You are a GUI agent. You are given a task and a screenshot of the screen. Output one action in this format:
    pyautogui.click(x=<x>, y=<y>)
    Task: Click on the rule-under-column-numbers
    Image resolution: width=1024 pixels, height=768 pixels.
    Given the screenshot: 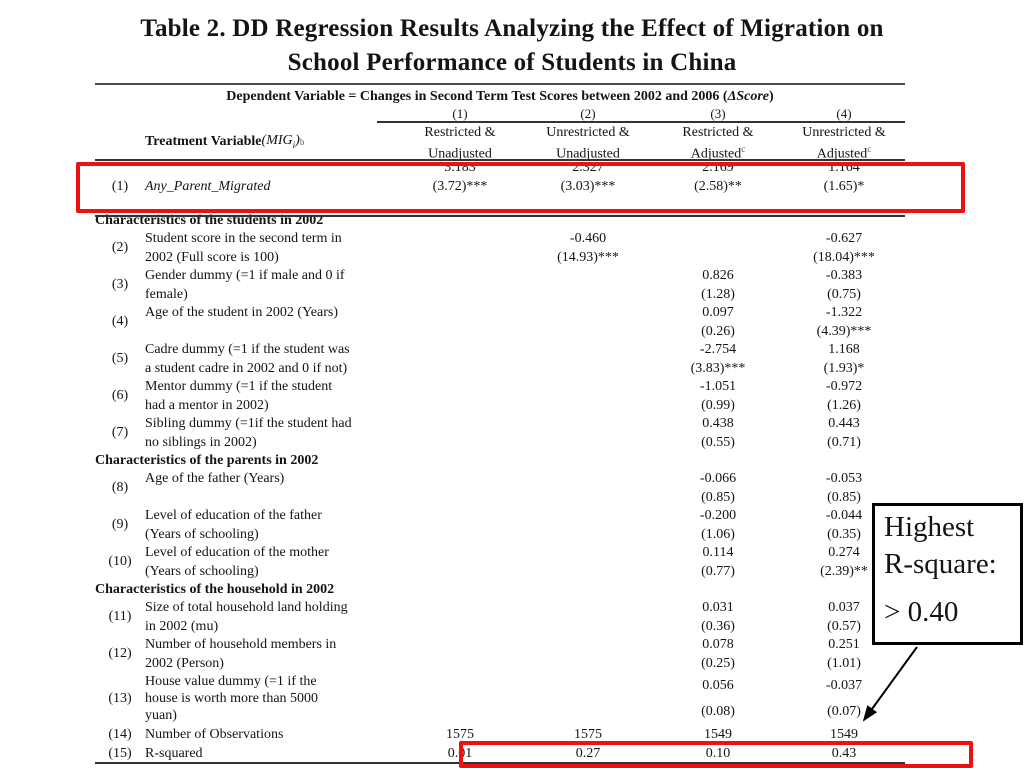 What is the action you would take?
    pyautogui.click(x=641, y=122)
    